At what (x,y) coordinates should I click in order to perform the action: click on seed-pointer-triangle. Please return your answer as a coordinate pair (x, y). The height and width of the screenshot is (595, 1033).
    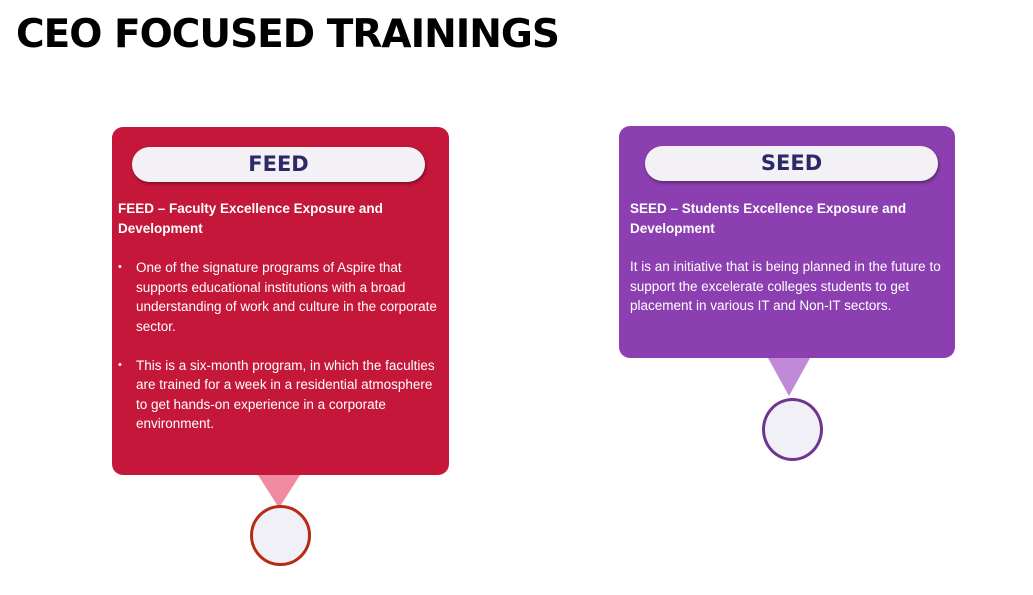
    Looking at the image, I should click on (789, 377).